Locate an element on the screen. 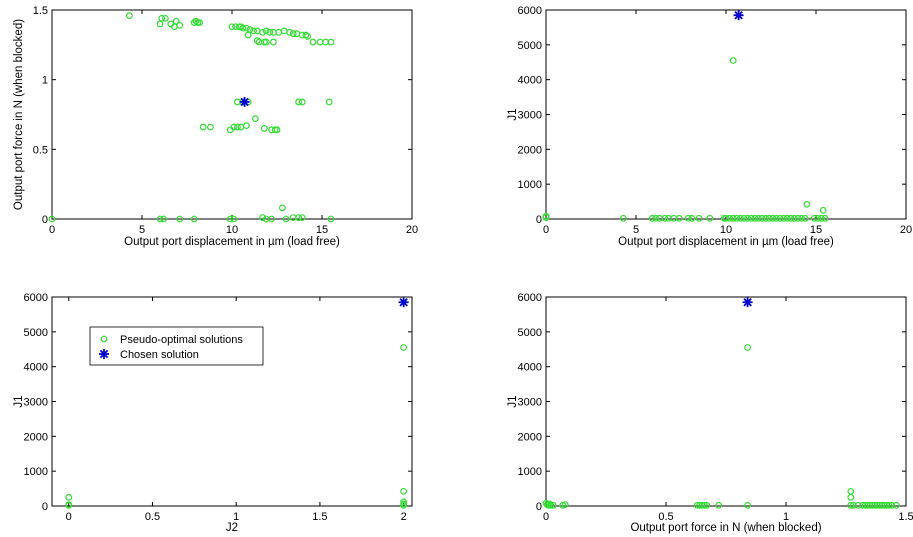  y-tick-label: 1.5 is located at coordinates (40, 11).